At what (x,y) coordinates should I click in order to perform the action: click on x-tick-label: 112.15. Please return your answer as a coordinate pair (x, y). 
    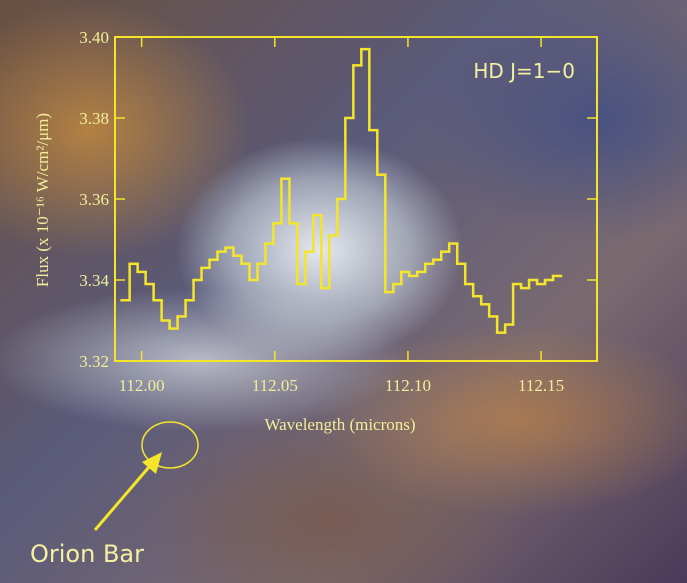
    Looking at the image, I should click on (541, 385).